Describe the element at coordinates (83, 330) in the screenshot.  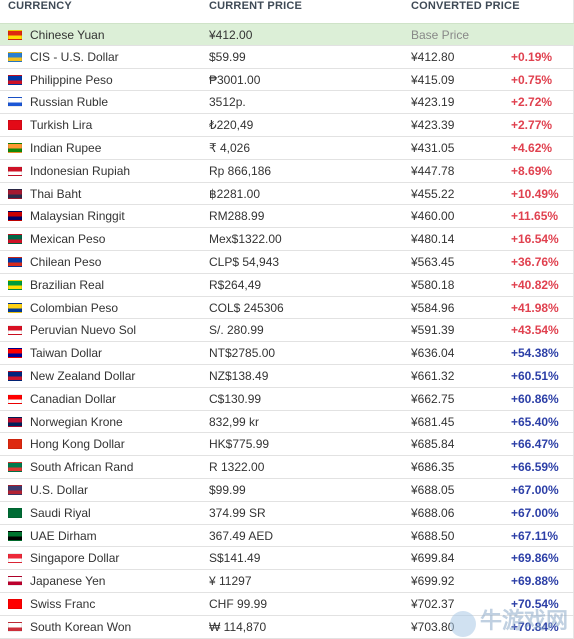
I see `currency-name: Peruvian Nuevo Sol` at that location.